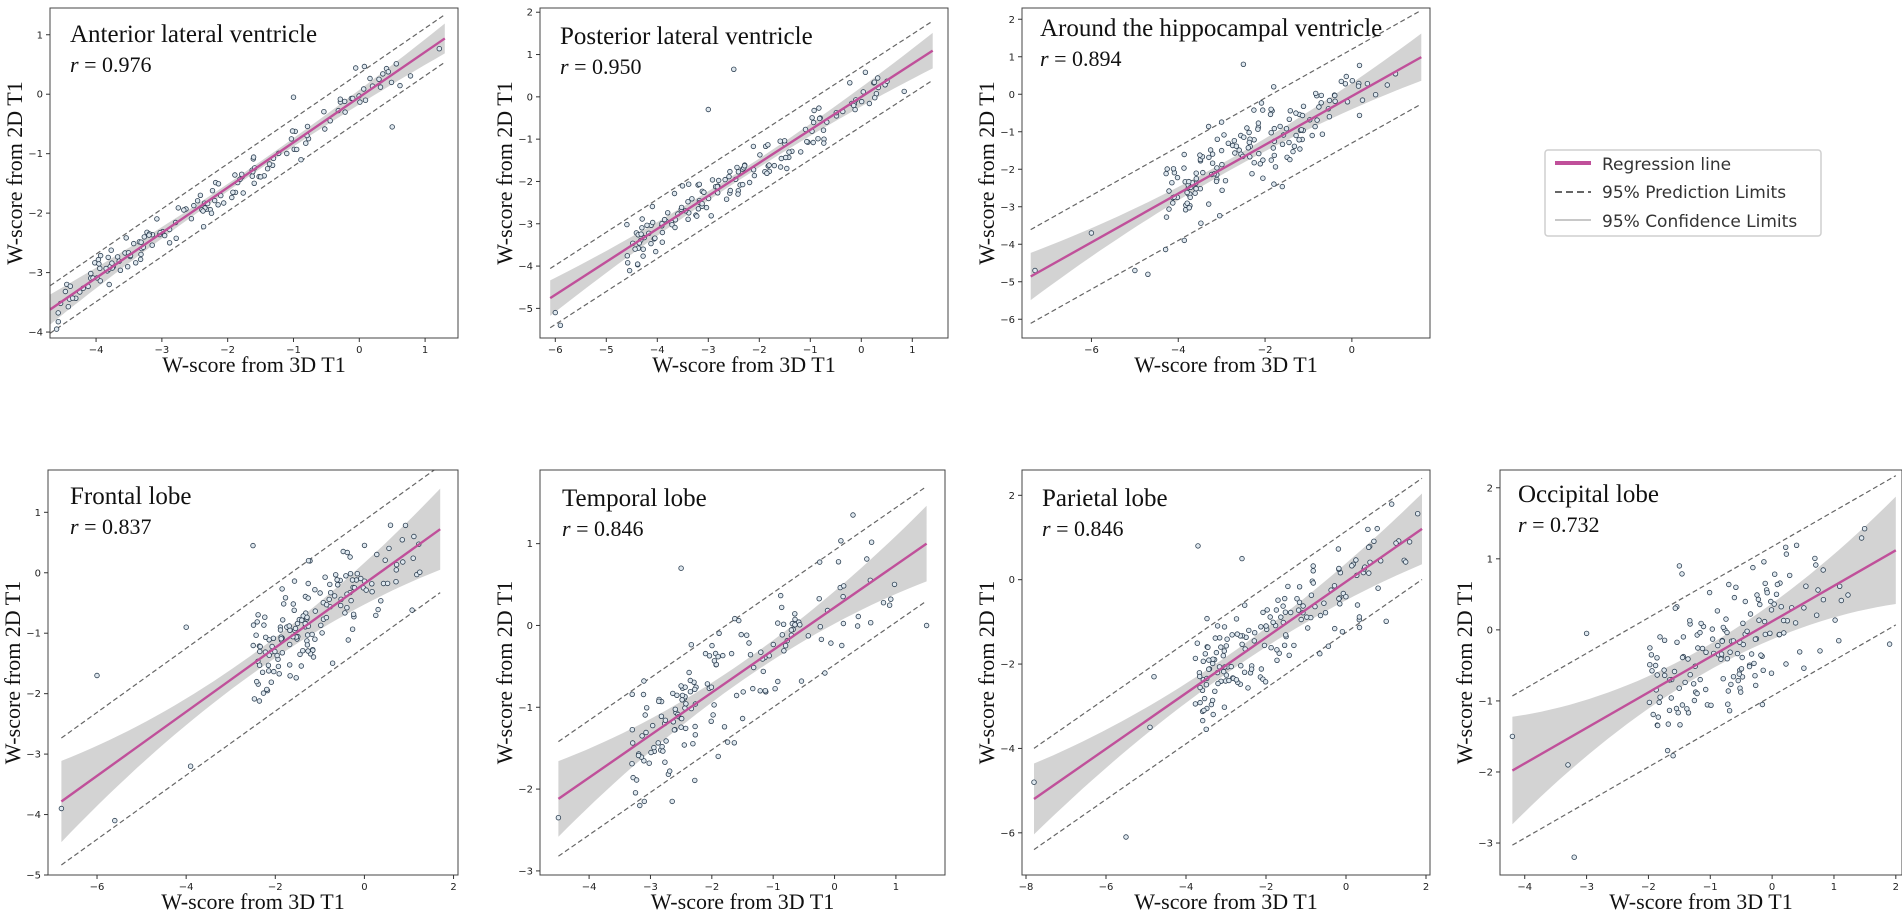 The height and width of the screenshot is (916, 1902). What do you see at coordinates (525, 309) in the screenshot?
I see `y-tick-label: −5` at bounding box center [525, 309].